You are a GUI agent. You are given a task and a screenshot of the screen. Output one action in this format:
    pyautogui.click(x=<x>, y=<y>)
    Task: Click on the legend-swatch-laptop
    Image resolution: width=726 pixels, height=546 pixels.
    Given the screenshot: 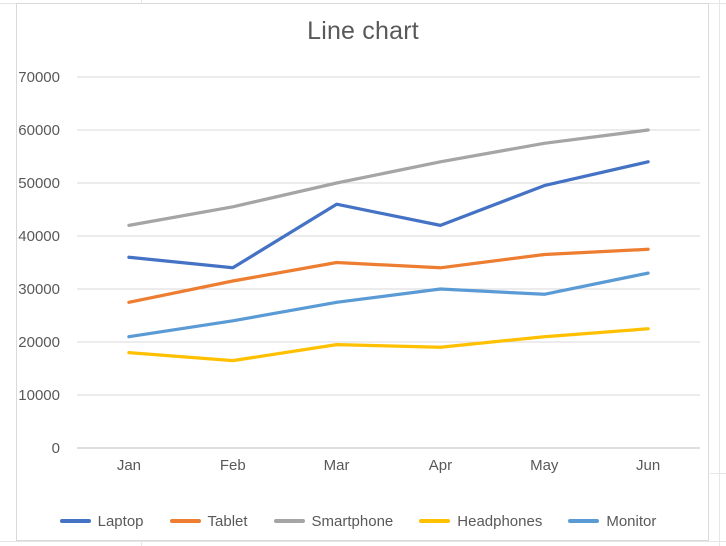 What is the action you would take?
    pyautogui.click(x=75, y=521)
    